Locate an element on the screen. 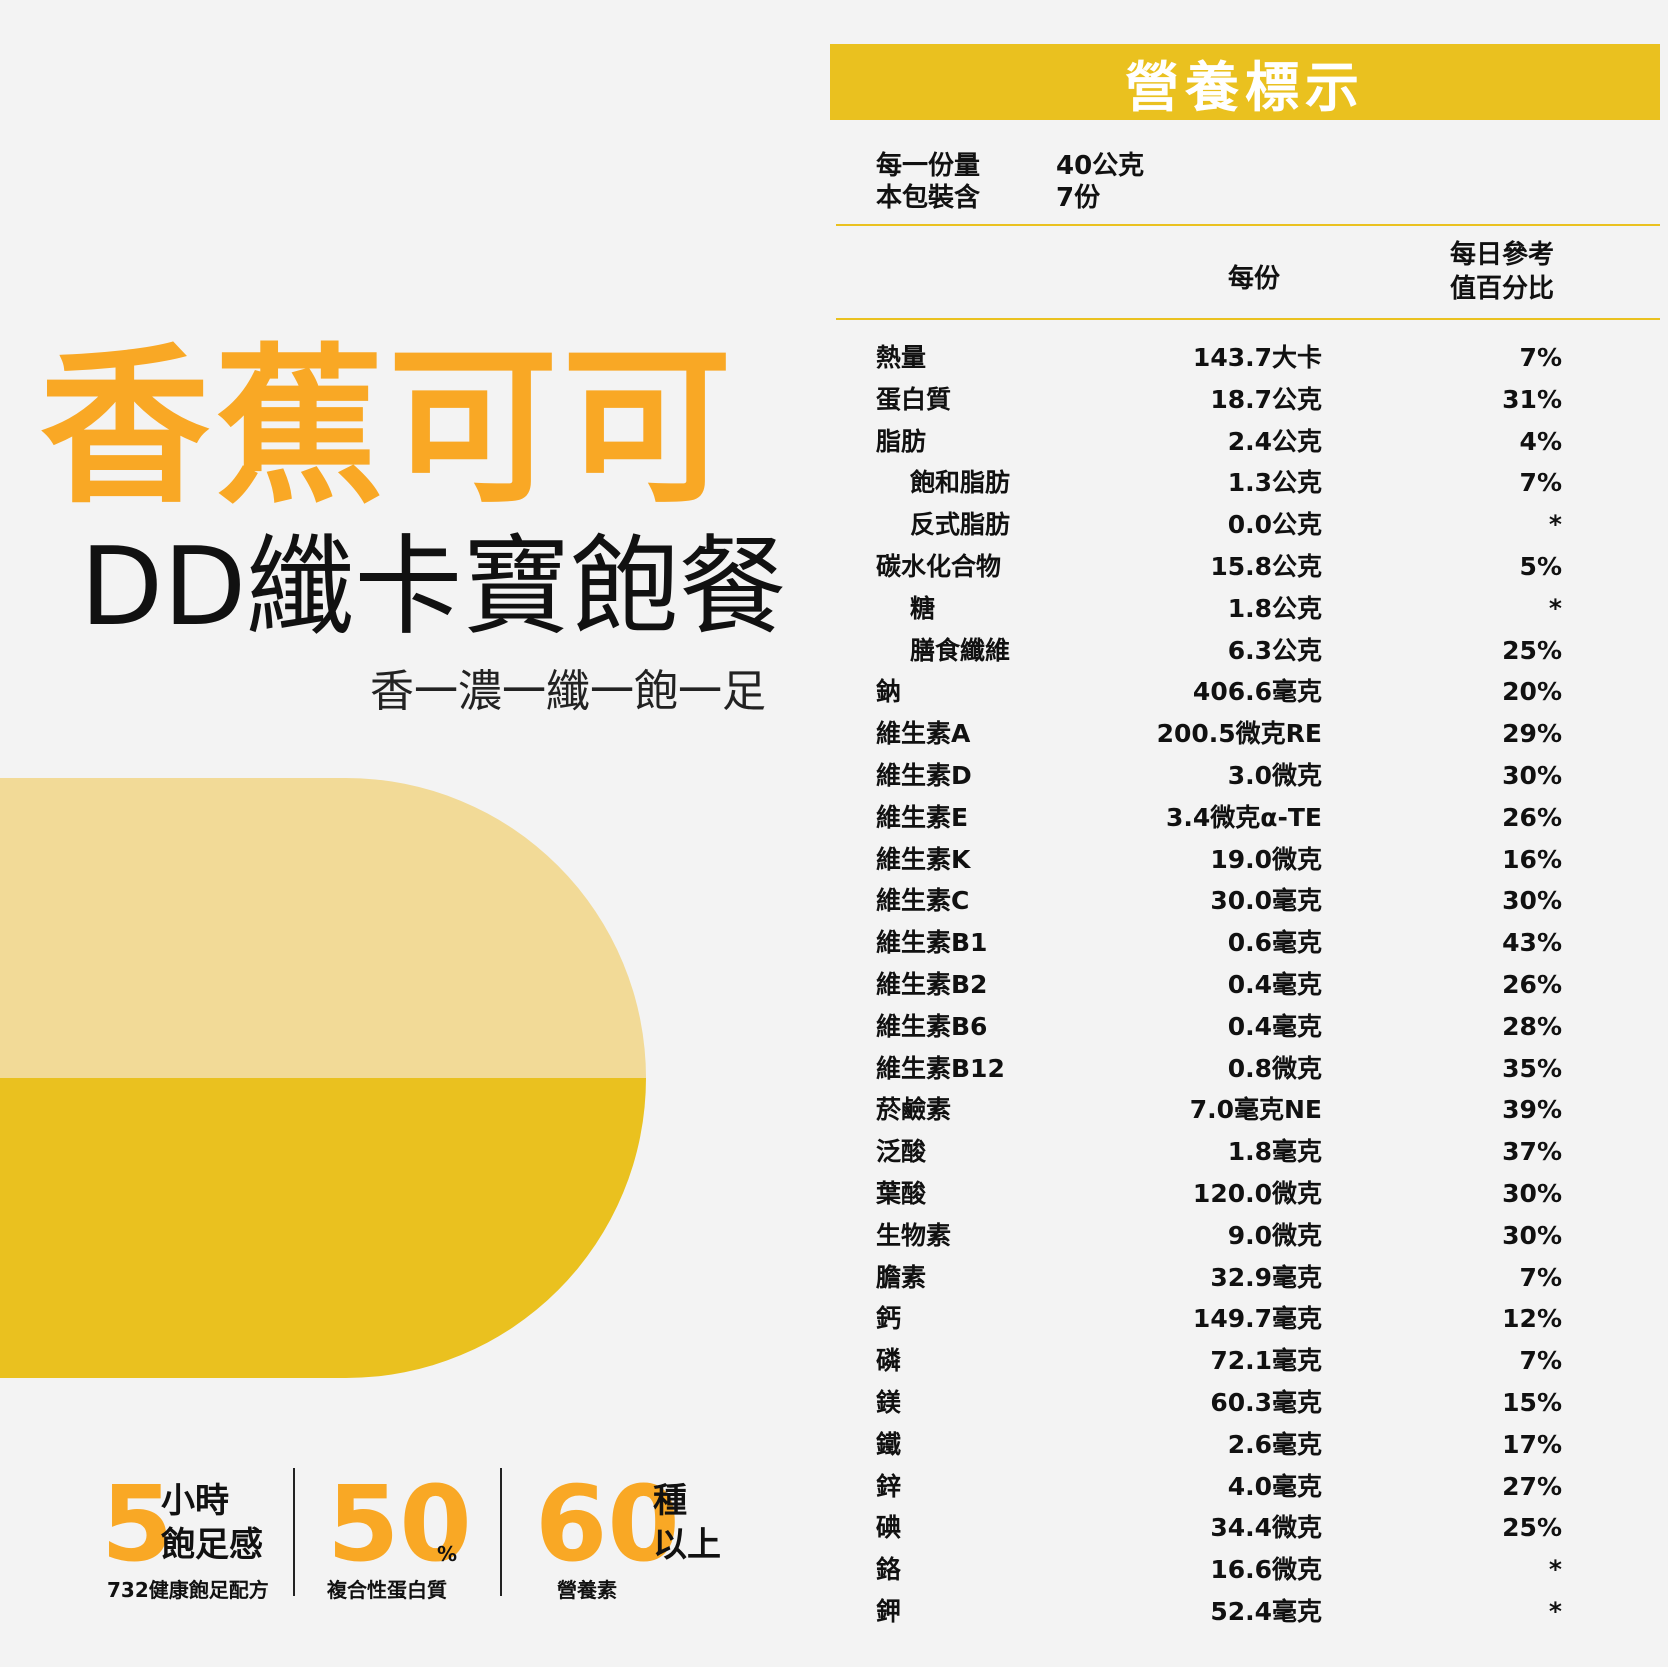 This screenshot has height=1667, width=1668. stat-unit-line1: 種 is located at coordinates (670, 1501).